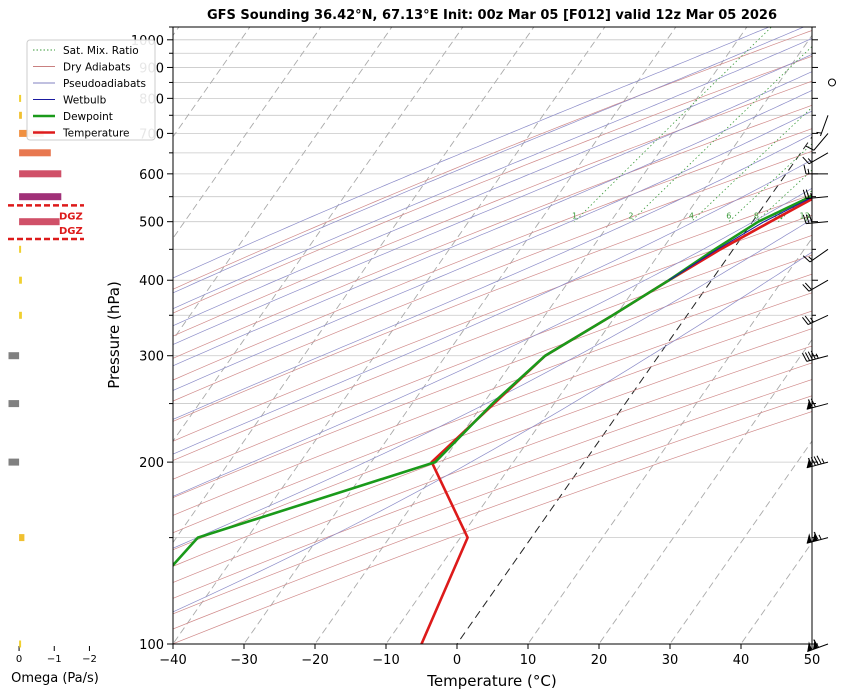 The image size is (852, 694). What do you see at coordinates (151, 175) in the screenshot?
I see `y-tick-label: 600` at bounding box center [151, 175].